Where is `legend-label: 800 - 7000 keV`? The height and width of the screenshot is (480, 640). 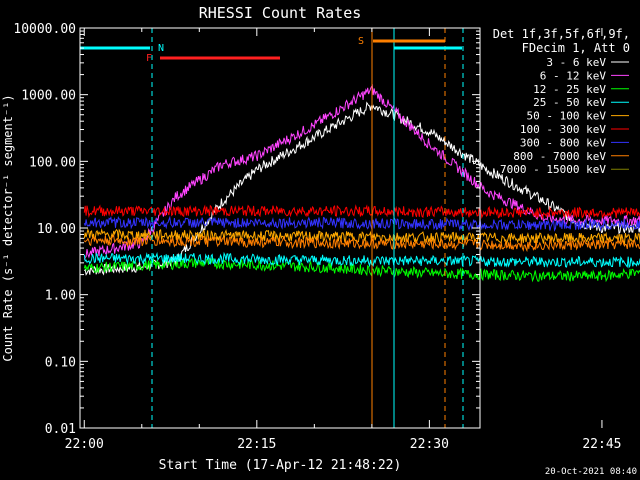 legend-label: 800 - 7000 keV is located at coordinates (559, 156).